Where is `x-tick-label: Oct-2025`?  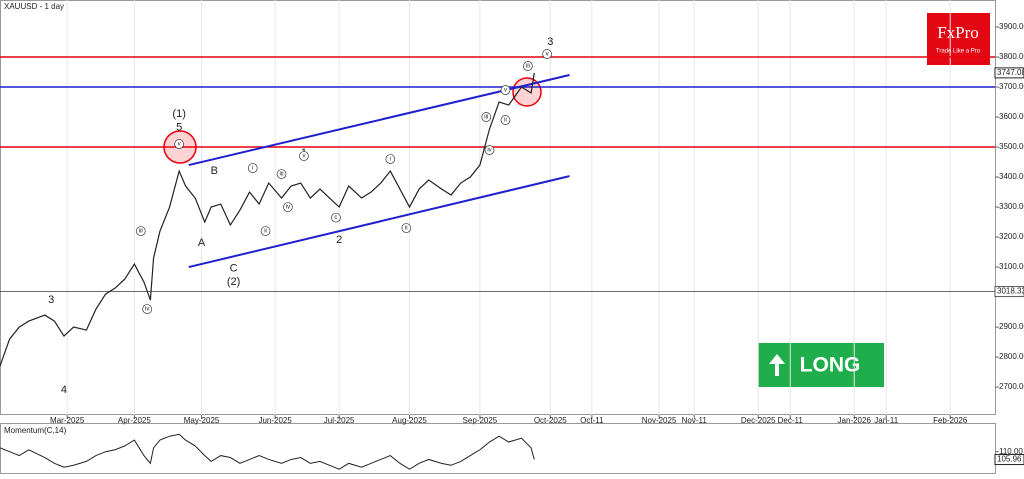 x-tick-label: Oct-2025 is located at coordinates (550, 420).